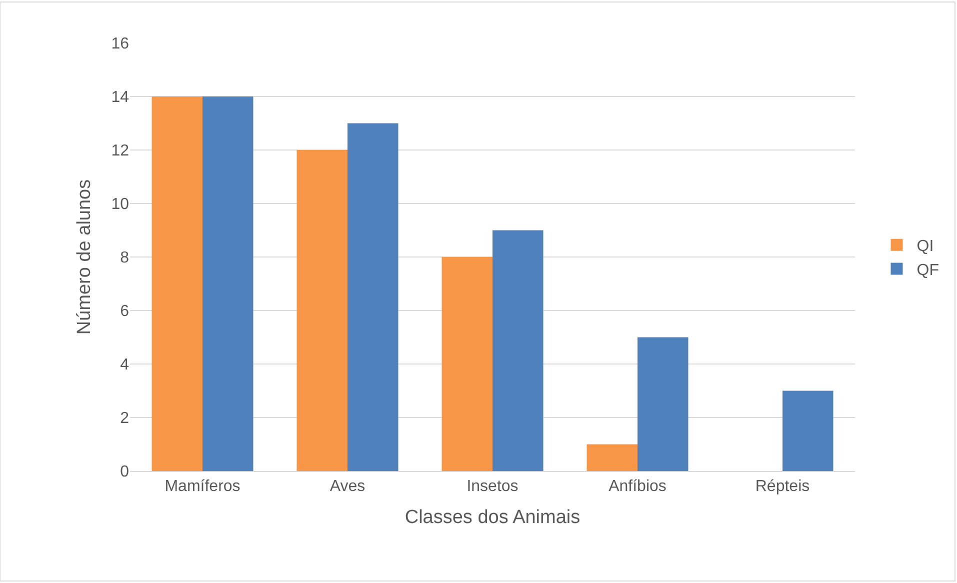  I want to click on y-tick-label: 4, so click(125, 365).